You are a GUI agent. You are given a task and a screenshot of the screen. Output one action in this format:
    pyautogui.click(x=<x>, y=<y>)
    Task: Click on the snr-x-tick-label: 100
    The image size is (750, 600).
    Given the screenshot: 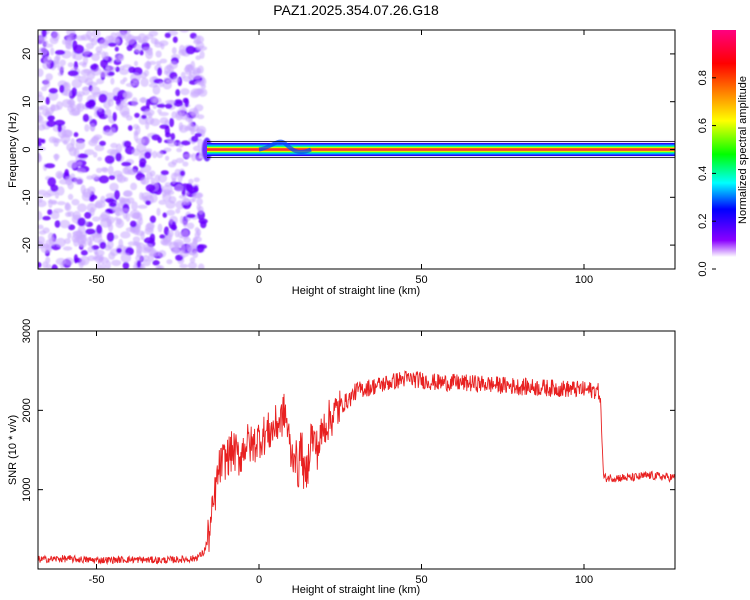 What is the action you would take?
    pyautogui.click(x=584, y=580)
    